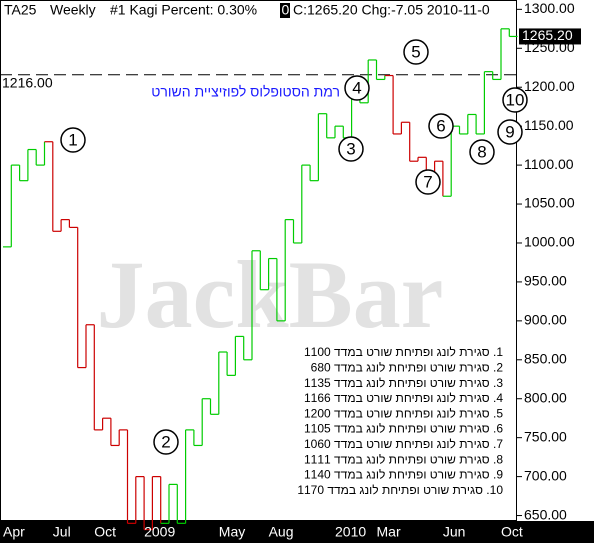 The image size is (594, 543). What do you see at coordinates (183, 10) in the screenshot?
I see `header-text: #1 Kagi Percent: 0.30%` at bounding box center [183, 10].